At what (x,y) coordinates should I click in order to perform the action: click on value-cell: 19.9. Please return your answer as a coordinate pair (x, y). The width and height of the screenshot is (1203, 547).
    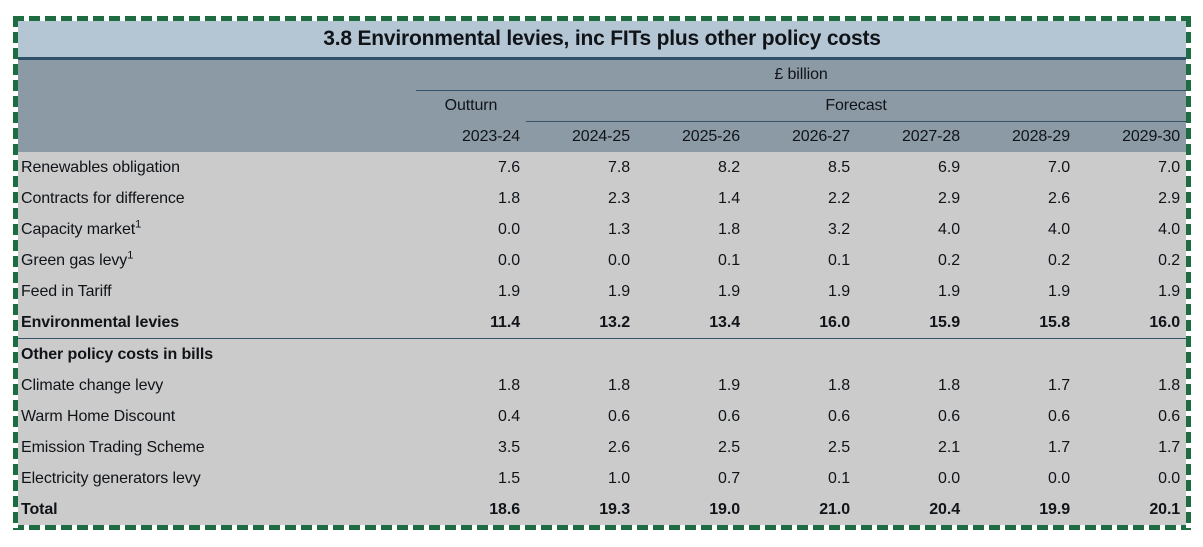
    Looking at the image, I should click on (1021, 509).